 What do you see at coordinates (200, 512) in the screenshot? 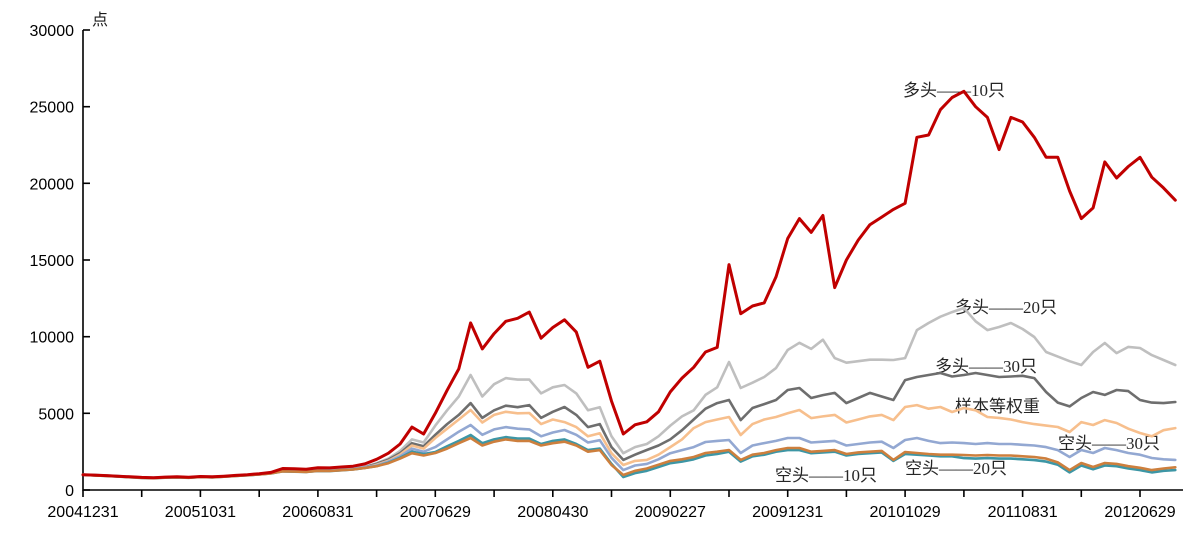
I see `x-axis-tick-label: 20051031` at bounding box center [200, 512].